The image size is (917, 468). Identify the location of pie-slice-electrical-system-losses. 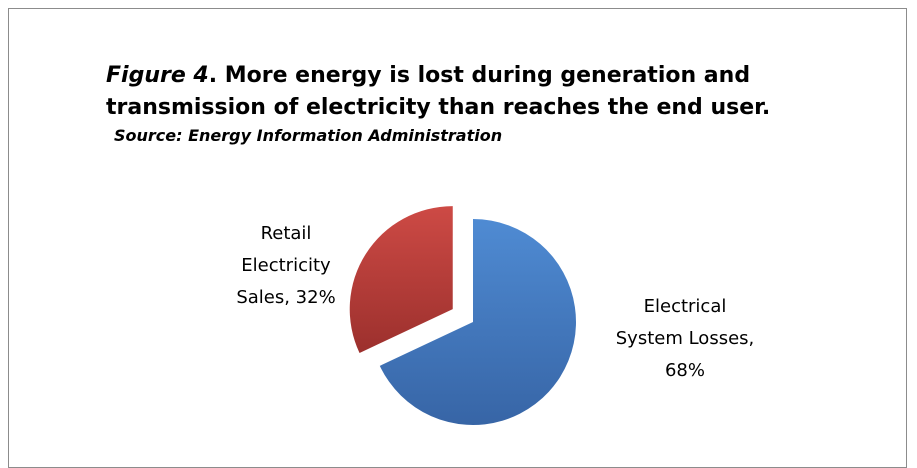
(477, 322).